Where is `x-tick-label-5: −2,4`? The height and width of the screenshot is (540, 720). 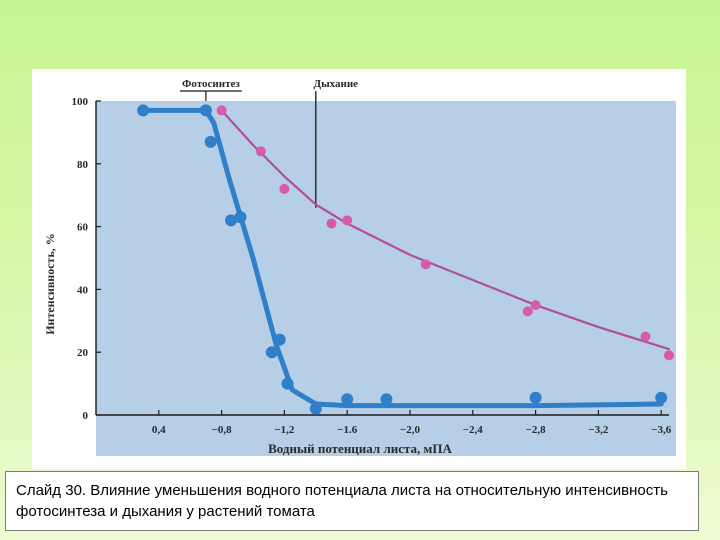 x-tick-label-5: −2,4 is located at coordinates (473, 430).